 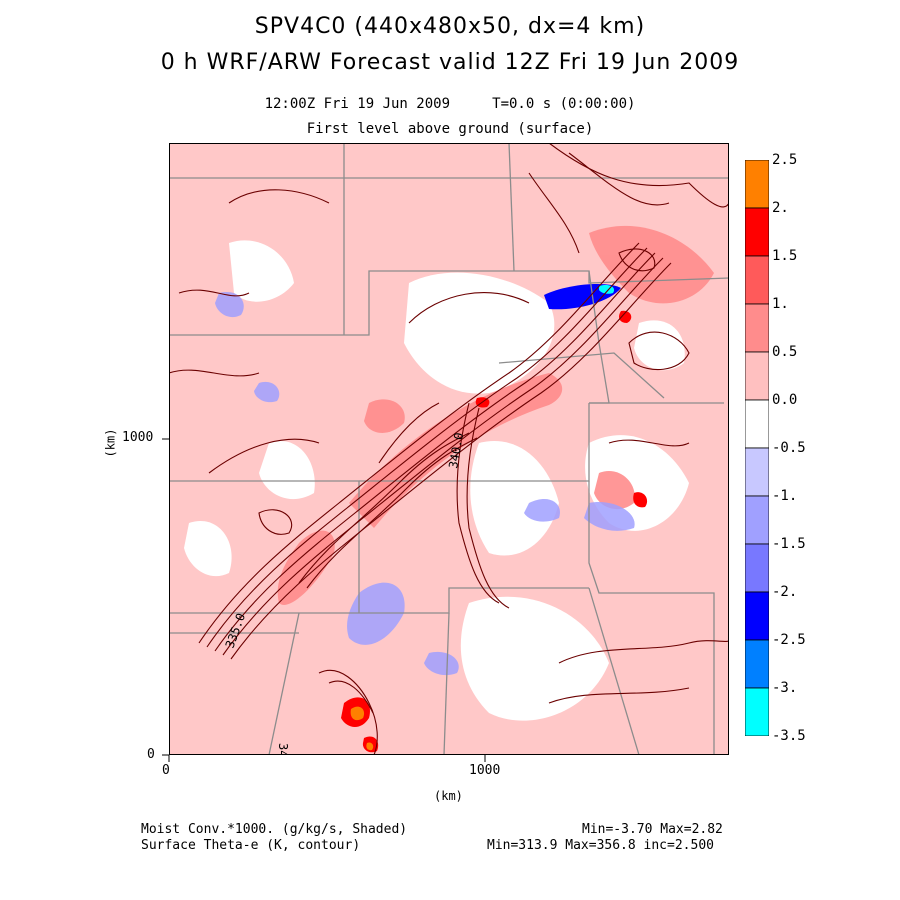 What do you see at coordinates (448, 796) in the screenshot?
I see `x-axis-label: (km)` at bounding box center [448, 796].